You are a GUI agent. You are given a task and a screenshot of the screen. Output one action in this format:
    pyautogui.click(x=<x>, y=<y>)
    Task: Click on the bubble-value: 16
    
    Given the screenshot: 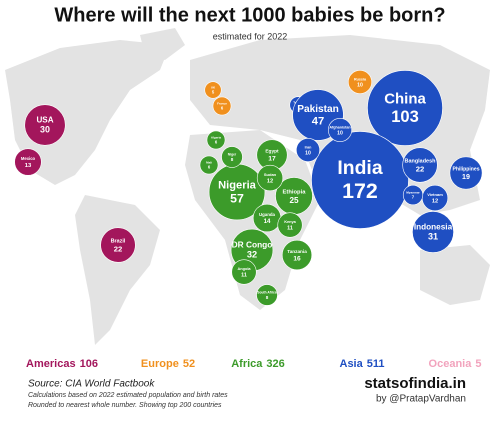 What is the action you would take?
    pyautogui.click(x=297, y=258)
    